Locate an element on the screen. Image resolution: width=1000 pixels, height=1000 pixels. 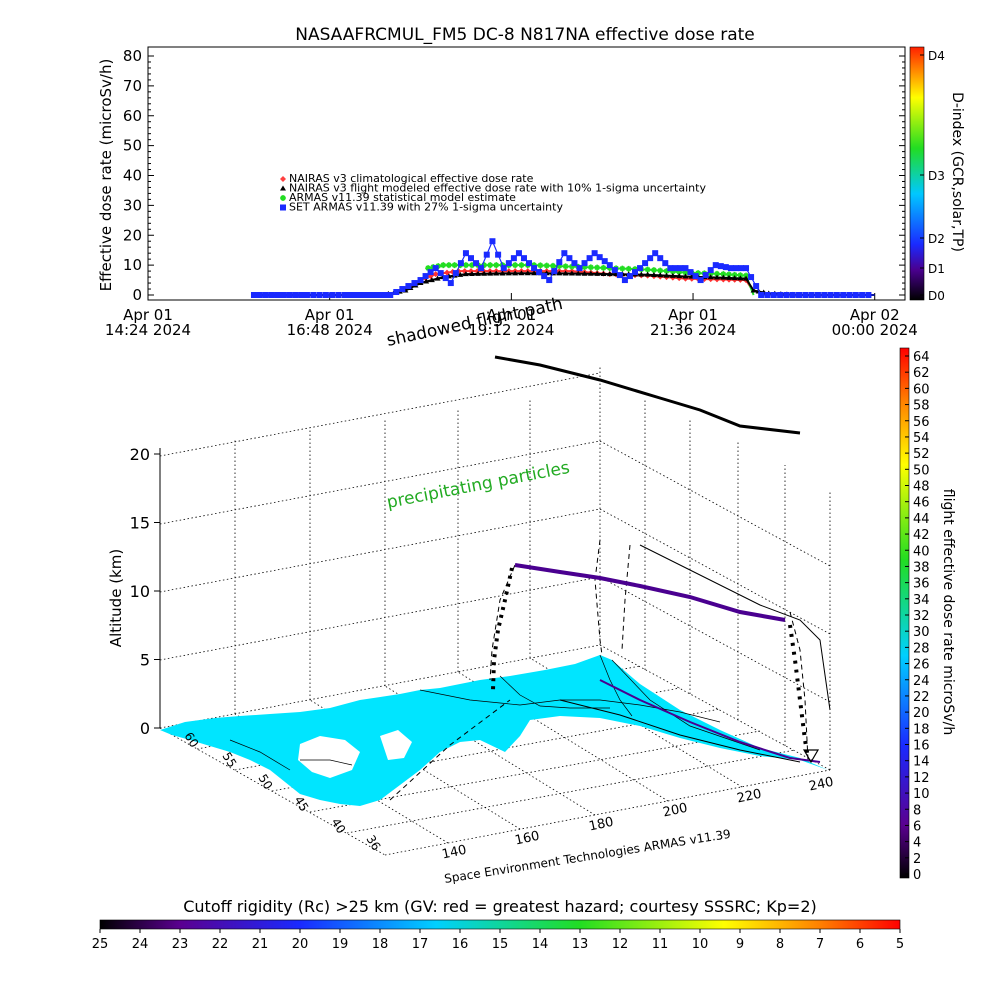
rigidity-colorbar-tick-label: 9 is located at coordinates (740, 944).